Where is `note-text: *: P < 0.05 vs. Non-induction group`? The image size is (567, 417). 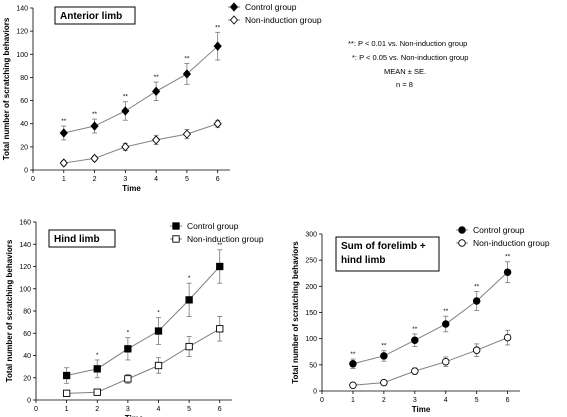
note-text: *: P < 0.05 vs. Non-induction group is located at coordinates (410, 57).